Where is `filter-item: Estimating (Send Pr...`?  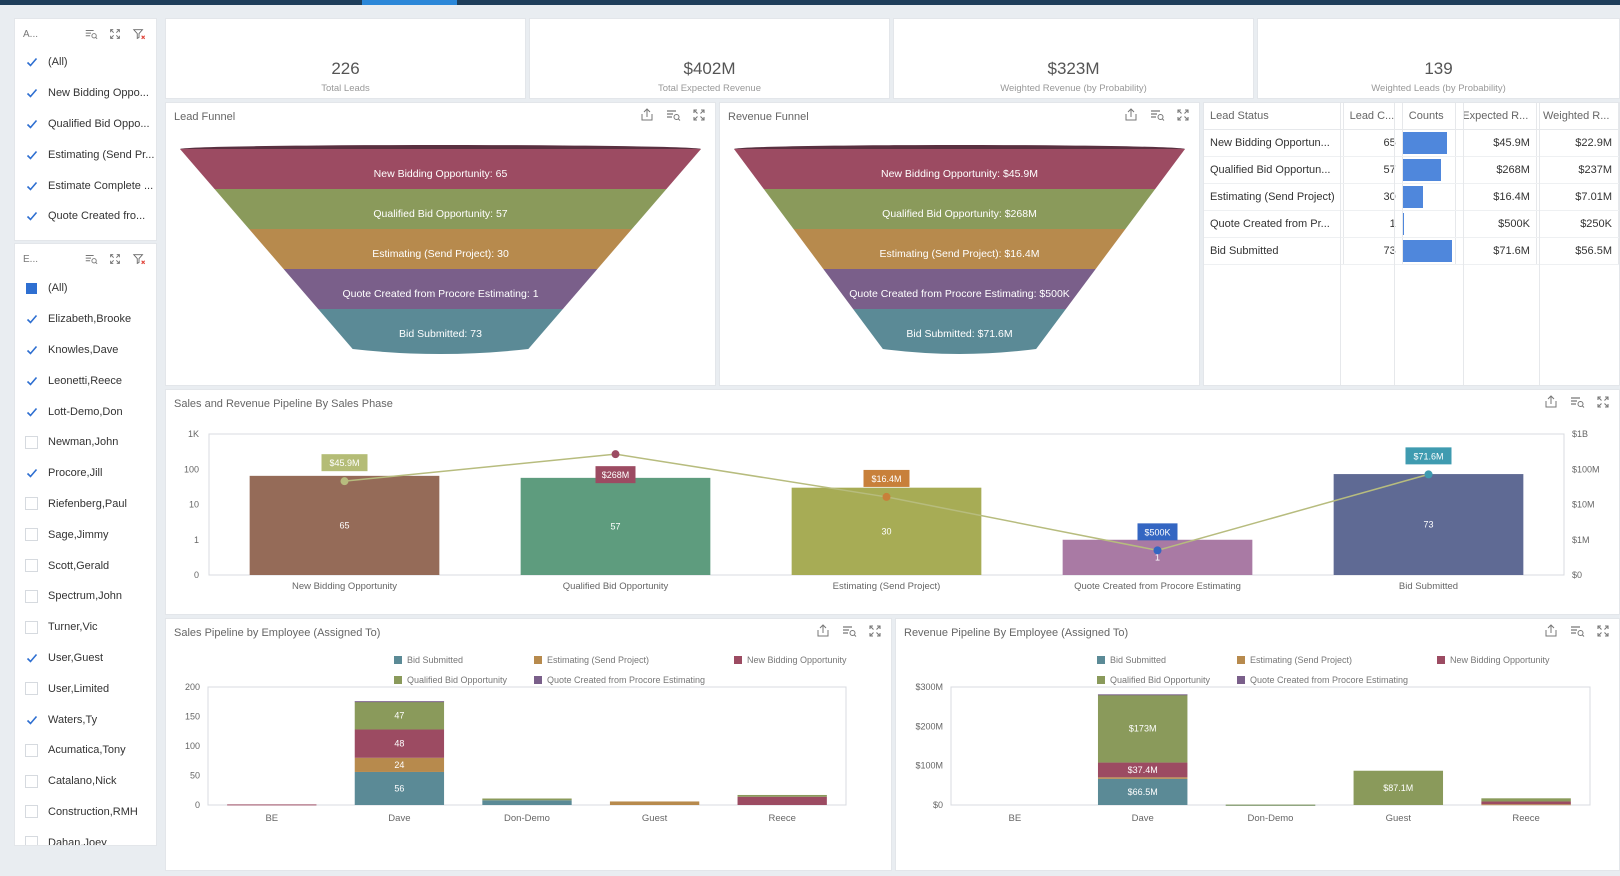
filter-item: Estimating (Send Pr... is located at coordinates (85, 154).